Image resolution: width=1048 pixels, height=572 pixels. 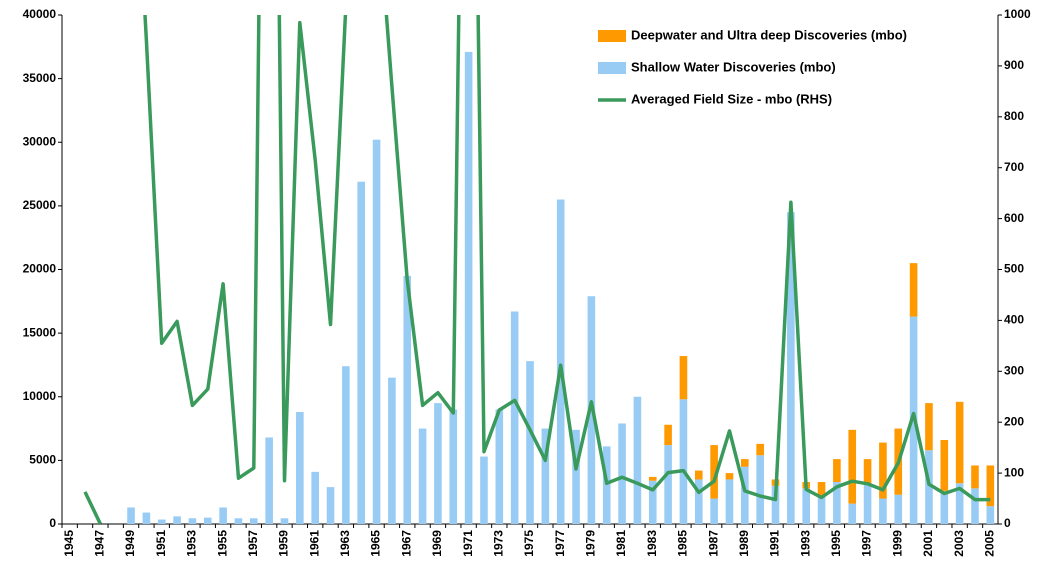 I want to click on y2-tick-label: 300, so click(x=1014, y=370).